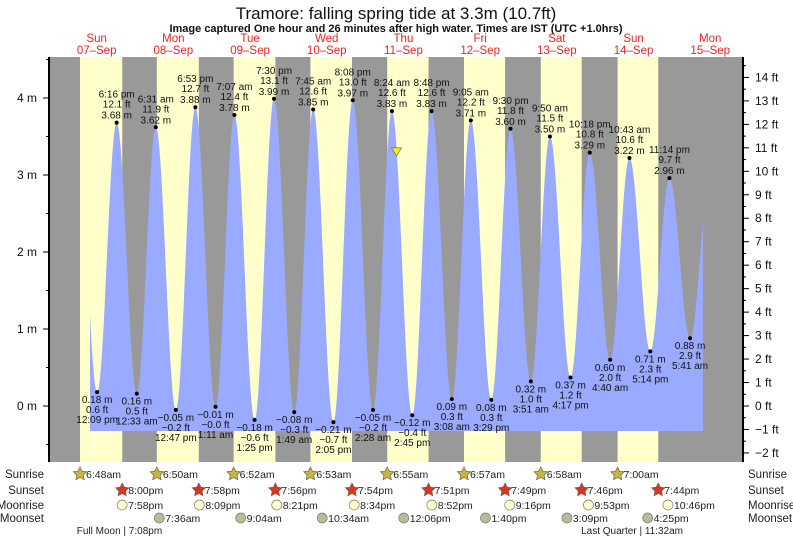  Describe the element at coordinates (767, 77) in the screenshot. I see `right-tick-label: 14 ft` at that location.